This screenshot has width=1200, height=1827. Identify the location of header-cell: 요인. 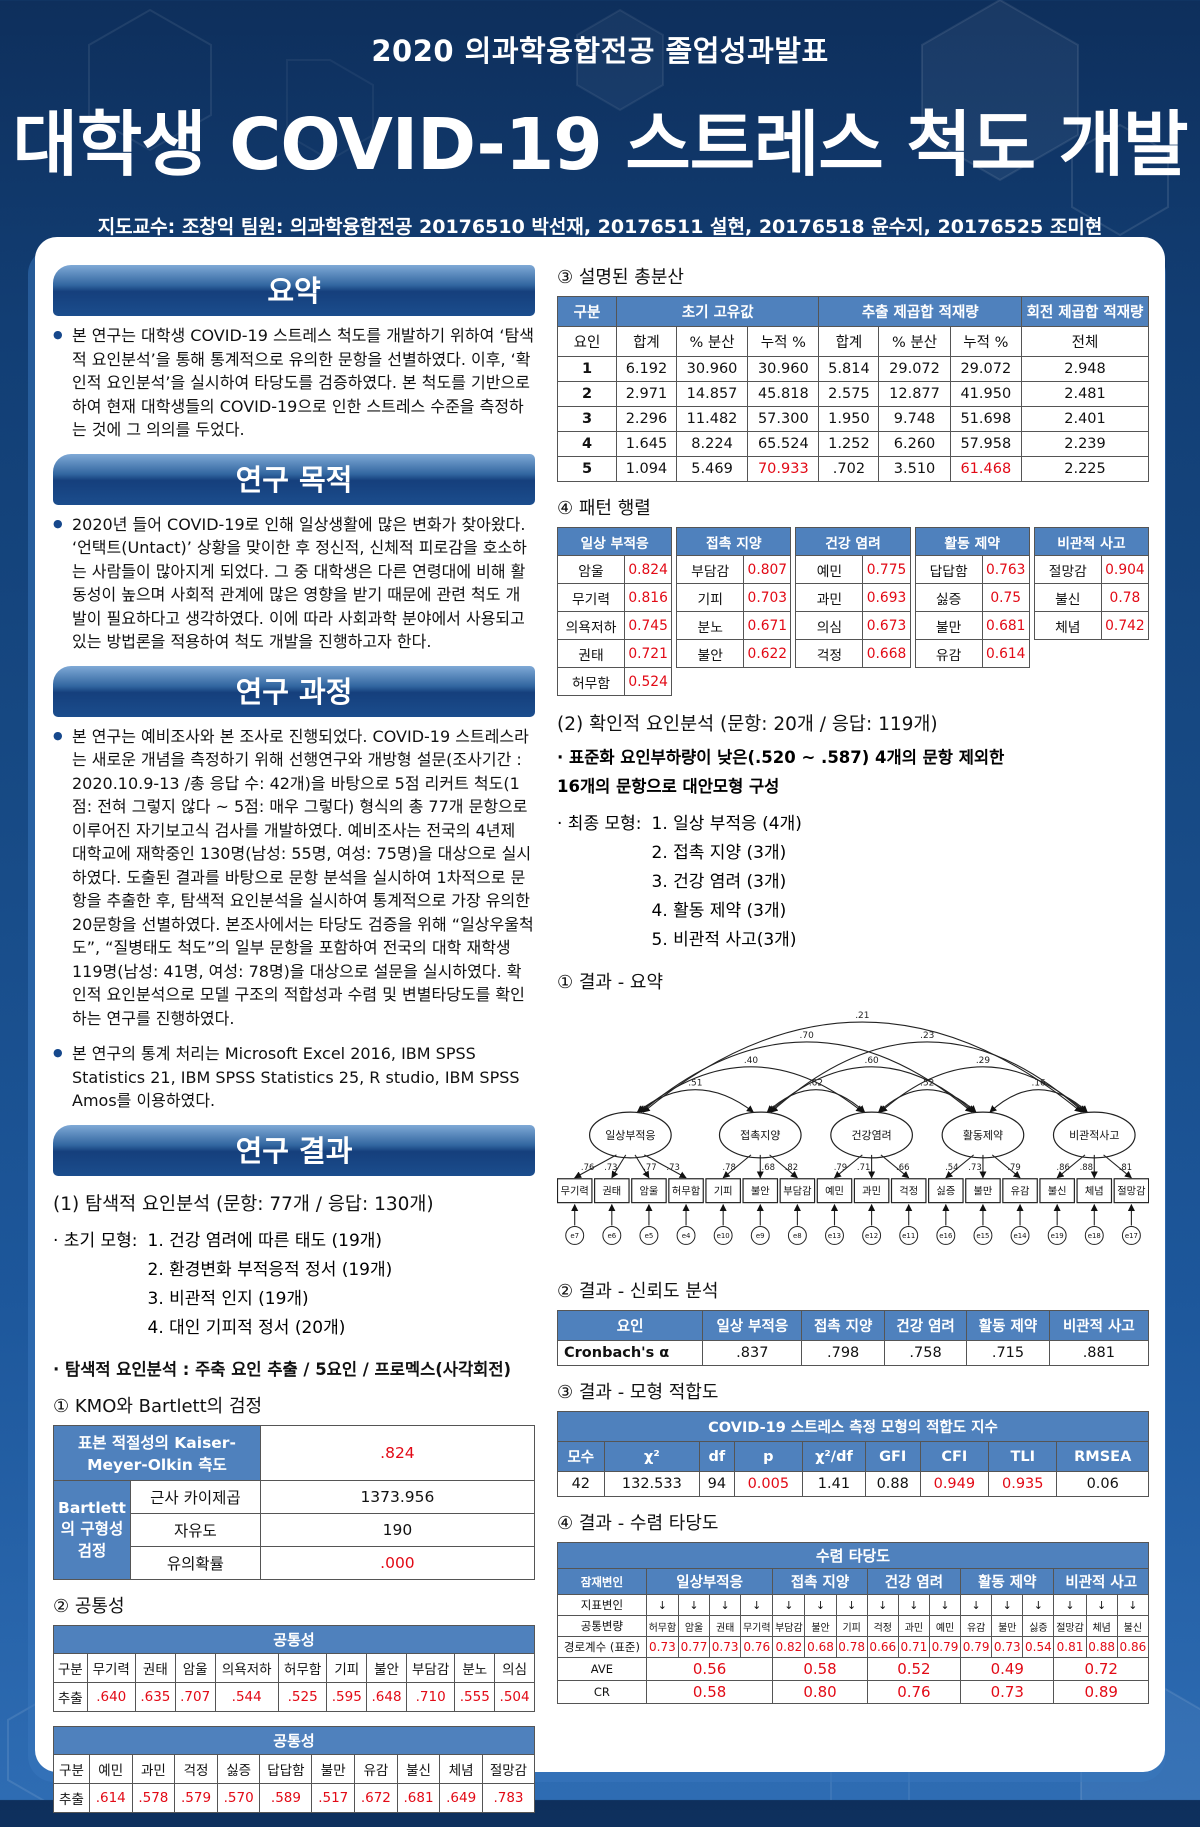
(587, 341).